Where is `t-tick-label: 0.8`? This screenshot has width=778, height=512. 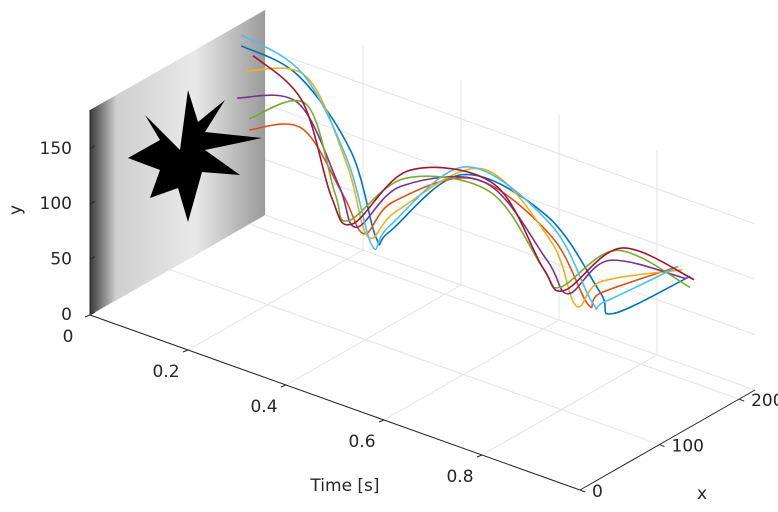 t-tick-label: 0.8 is located at coordinates (459, 477).